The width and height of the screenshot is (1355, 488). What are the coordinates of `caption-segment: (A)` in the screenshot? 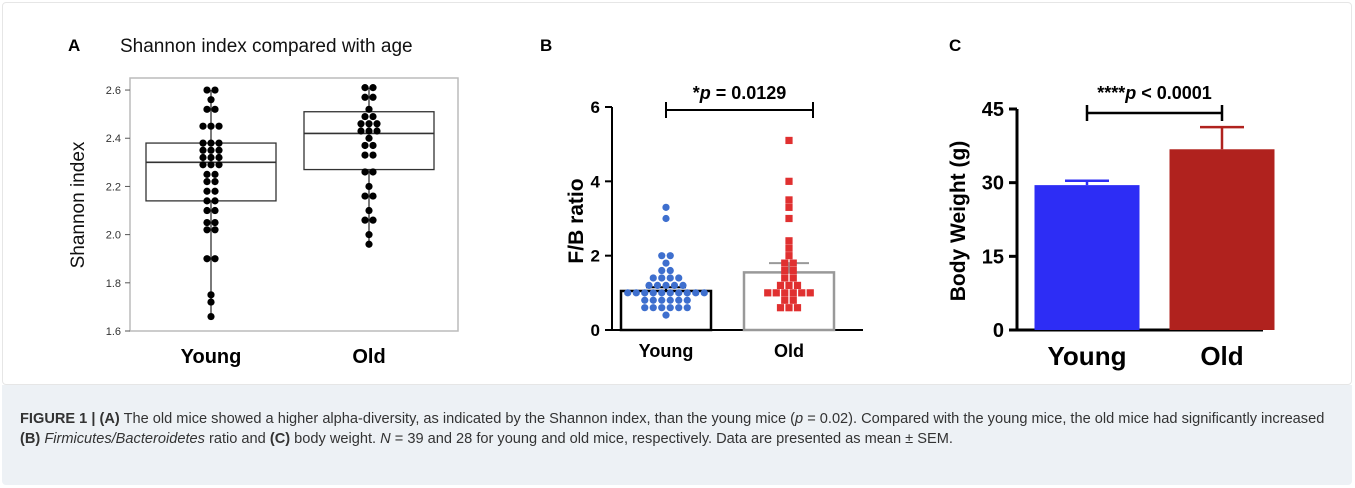 It's located at (109, 419).